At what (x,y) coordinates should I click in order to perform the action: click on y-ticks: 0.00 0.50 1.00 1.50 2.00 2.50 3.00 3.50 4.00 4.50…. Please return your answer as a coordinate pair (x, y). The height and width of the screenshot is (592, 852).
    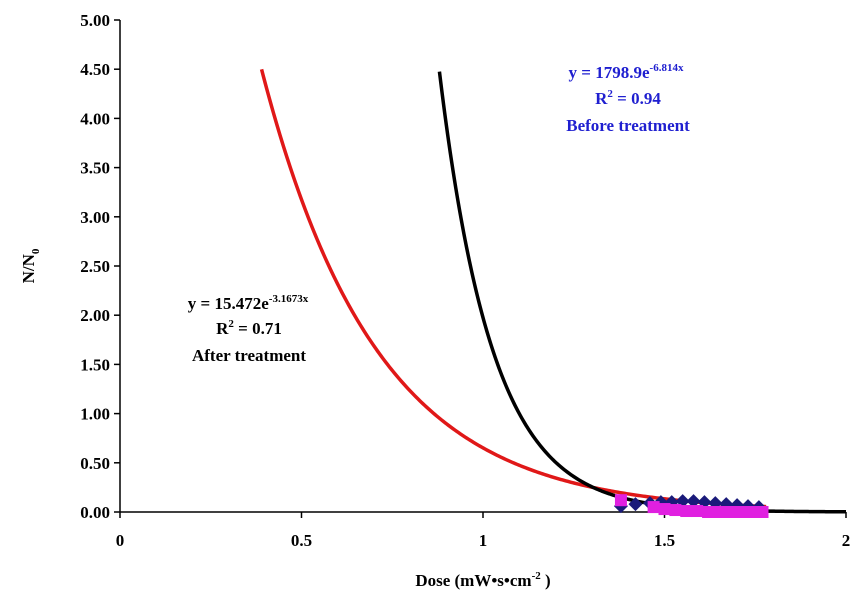
    Looking at the image, I should click on (100, 266).